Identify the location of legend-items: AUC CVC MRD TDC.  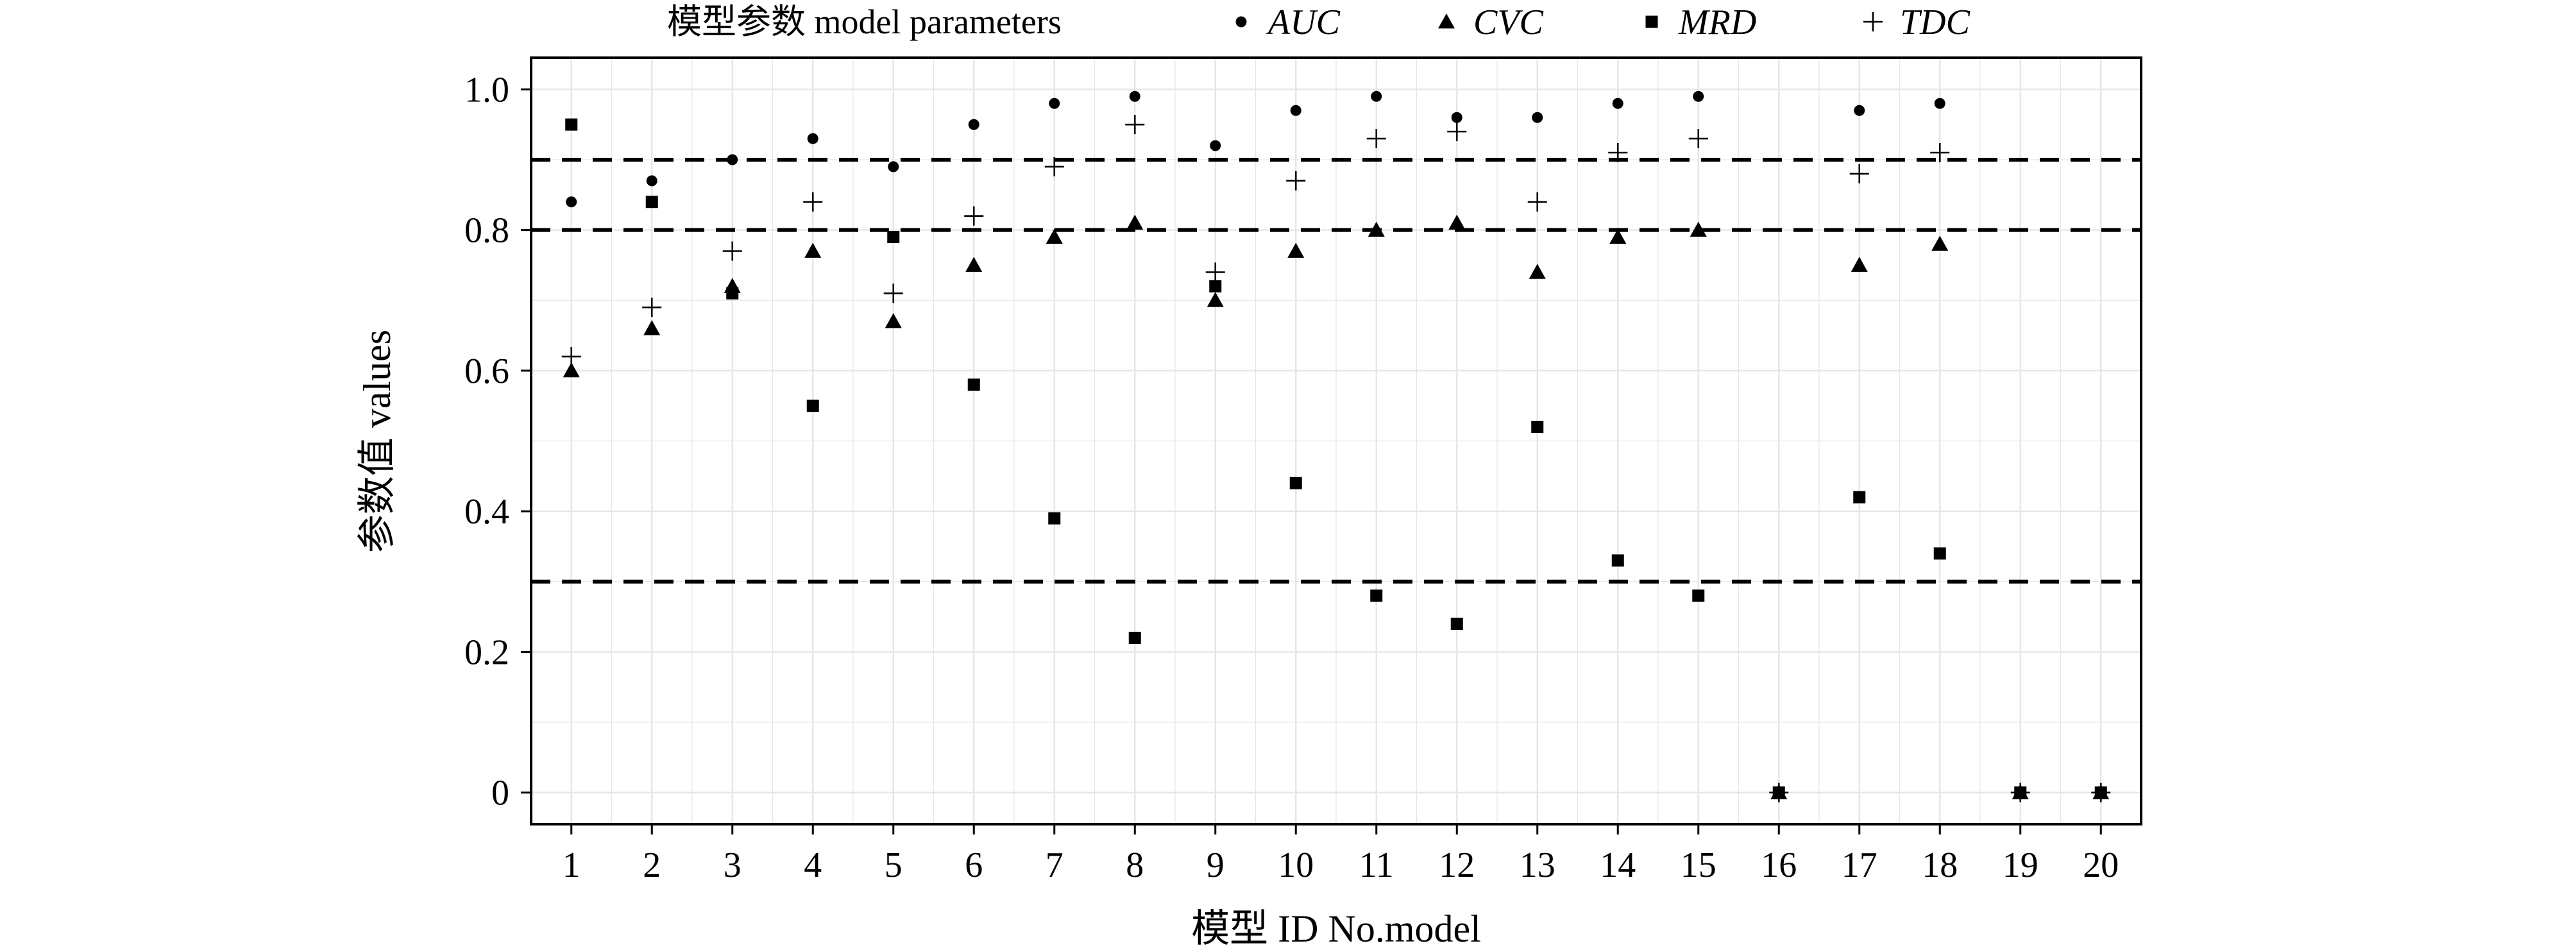
(1602, 22).